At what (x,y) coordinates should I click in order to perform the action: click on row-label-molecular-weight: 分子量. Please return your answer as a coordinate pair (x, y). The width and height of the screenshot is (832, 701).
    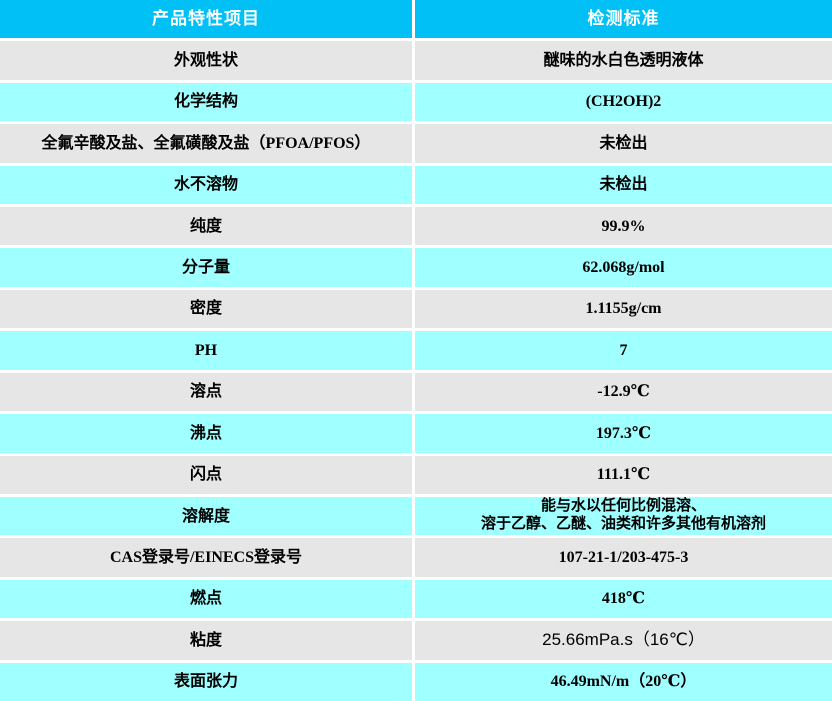
    Looking at the image, I should click on (206, 267).